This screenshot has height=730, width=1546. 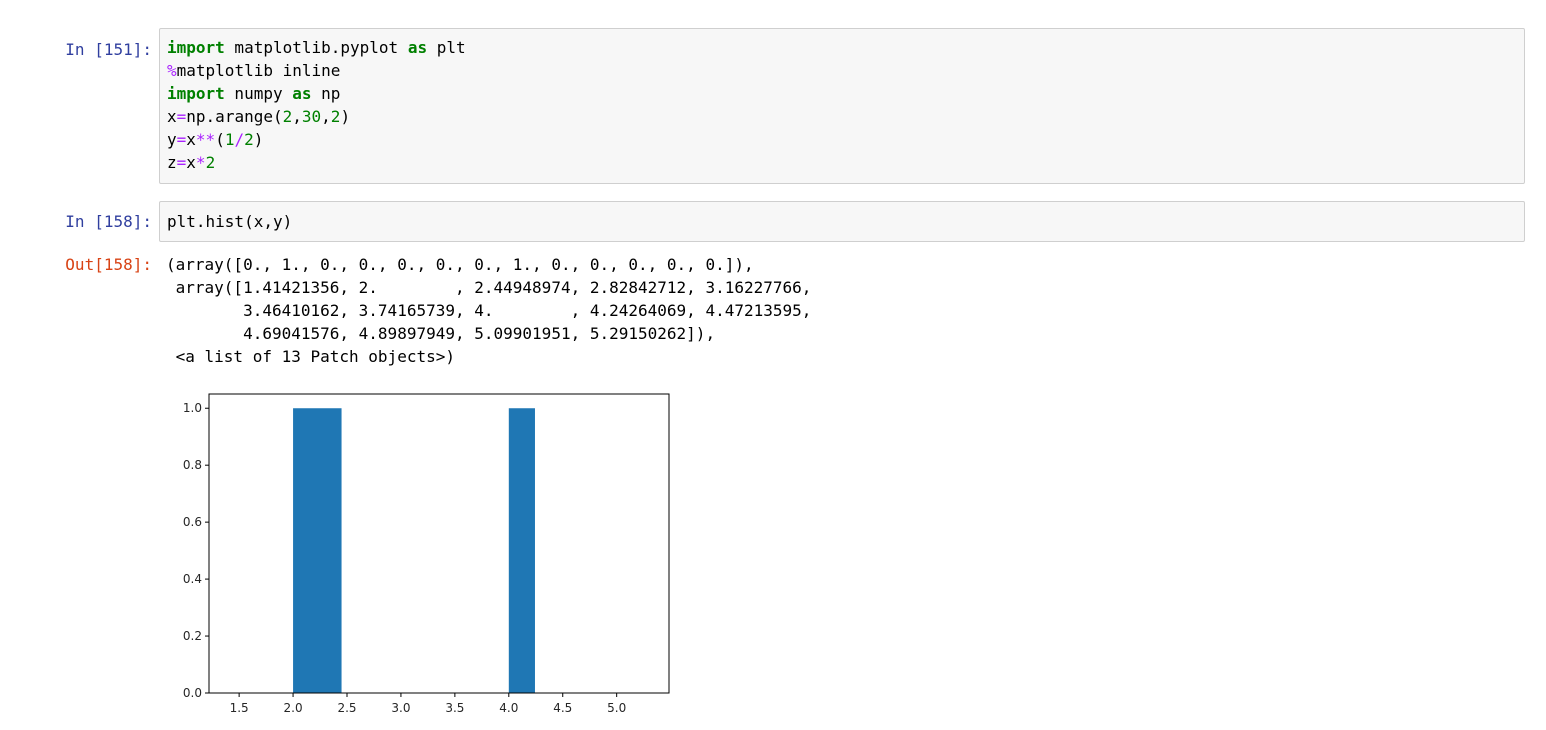 What do you see at coordinates (311, 116) in the screenshot?
I see `code-token: 30` at bounding box center [311, 116].